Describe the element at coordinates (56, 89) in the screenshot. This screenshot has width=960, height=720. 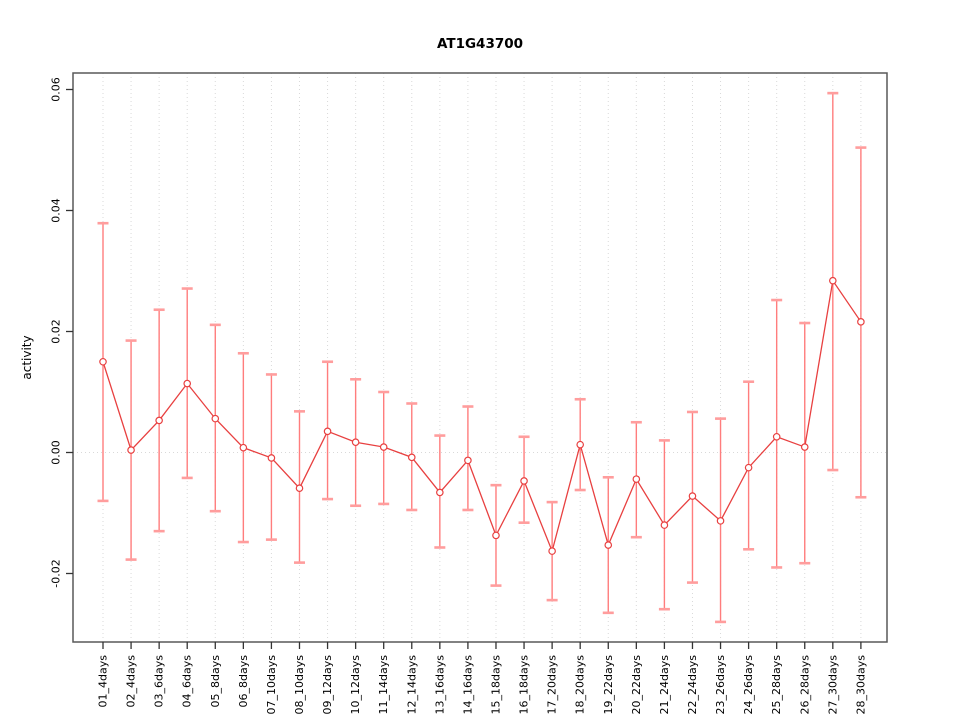
I see `y-tick-label: 0.06` at that location.